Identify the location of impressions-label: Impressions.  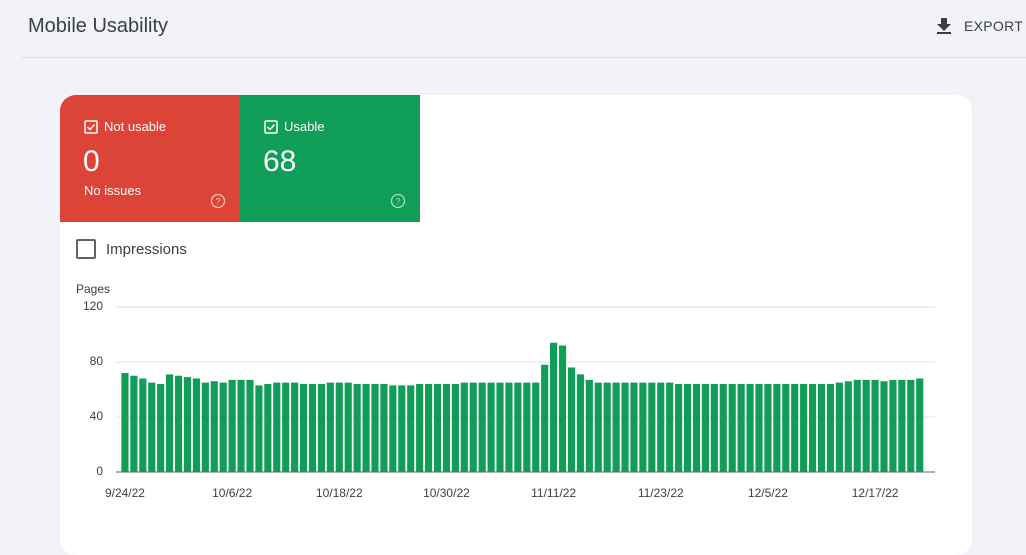
(146, 249).